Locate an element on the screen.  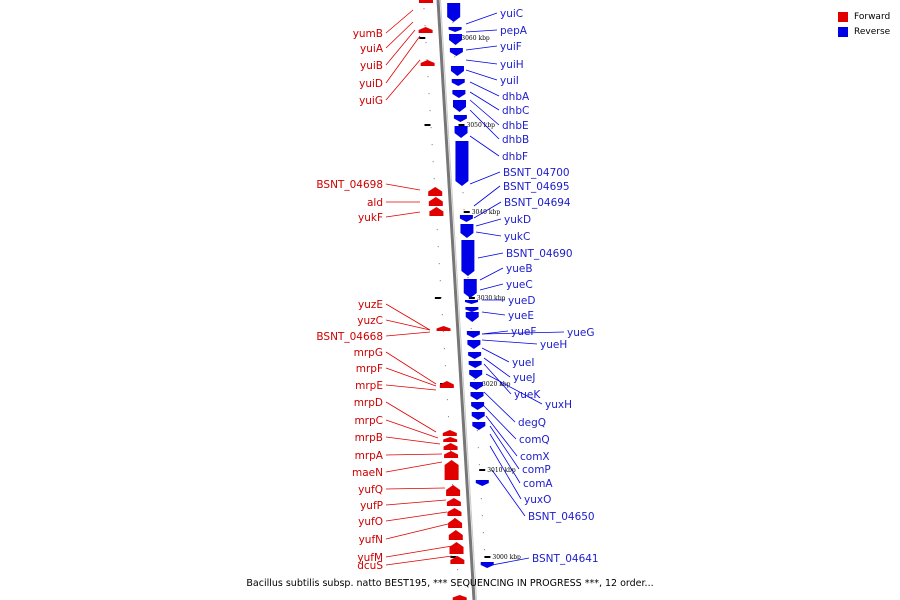
forward-gene-label: mrpF is located at coordinates (369, 369).